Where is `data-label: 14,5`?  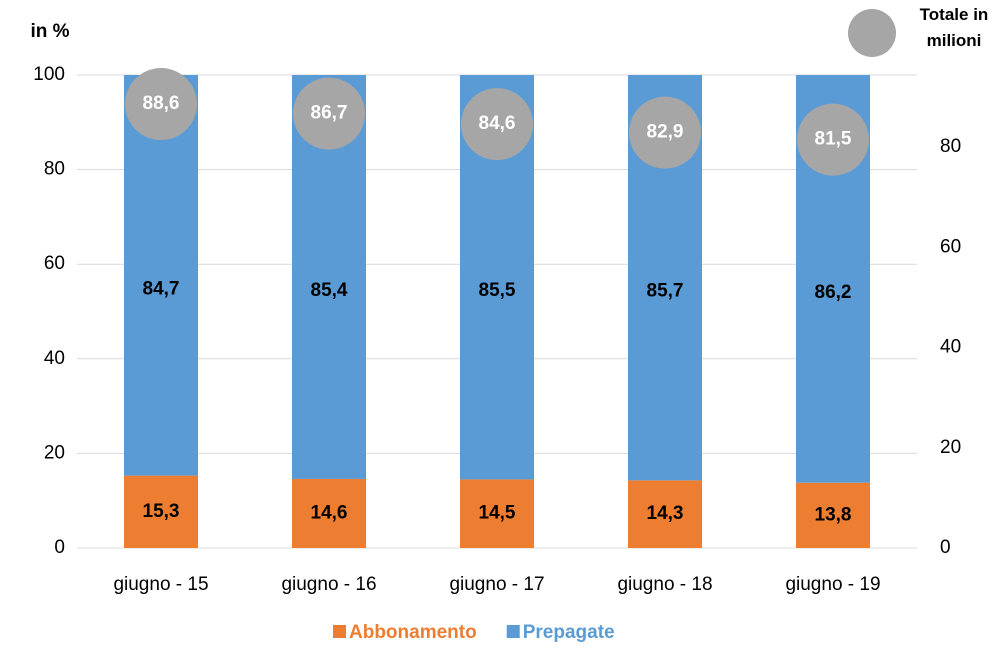
data-label: 14,5 is located at coordinates (497, 513).